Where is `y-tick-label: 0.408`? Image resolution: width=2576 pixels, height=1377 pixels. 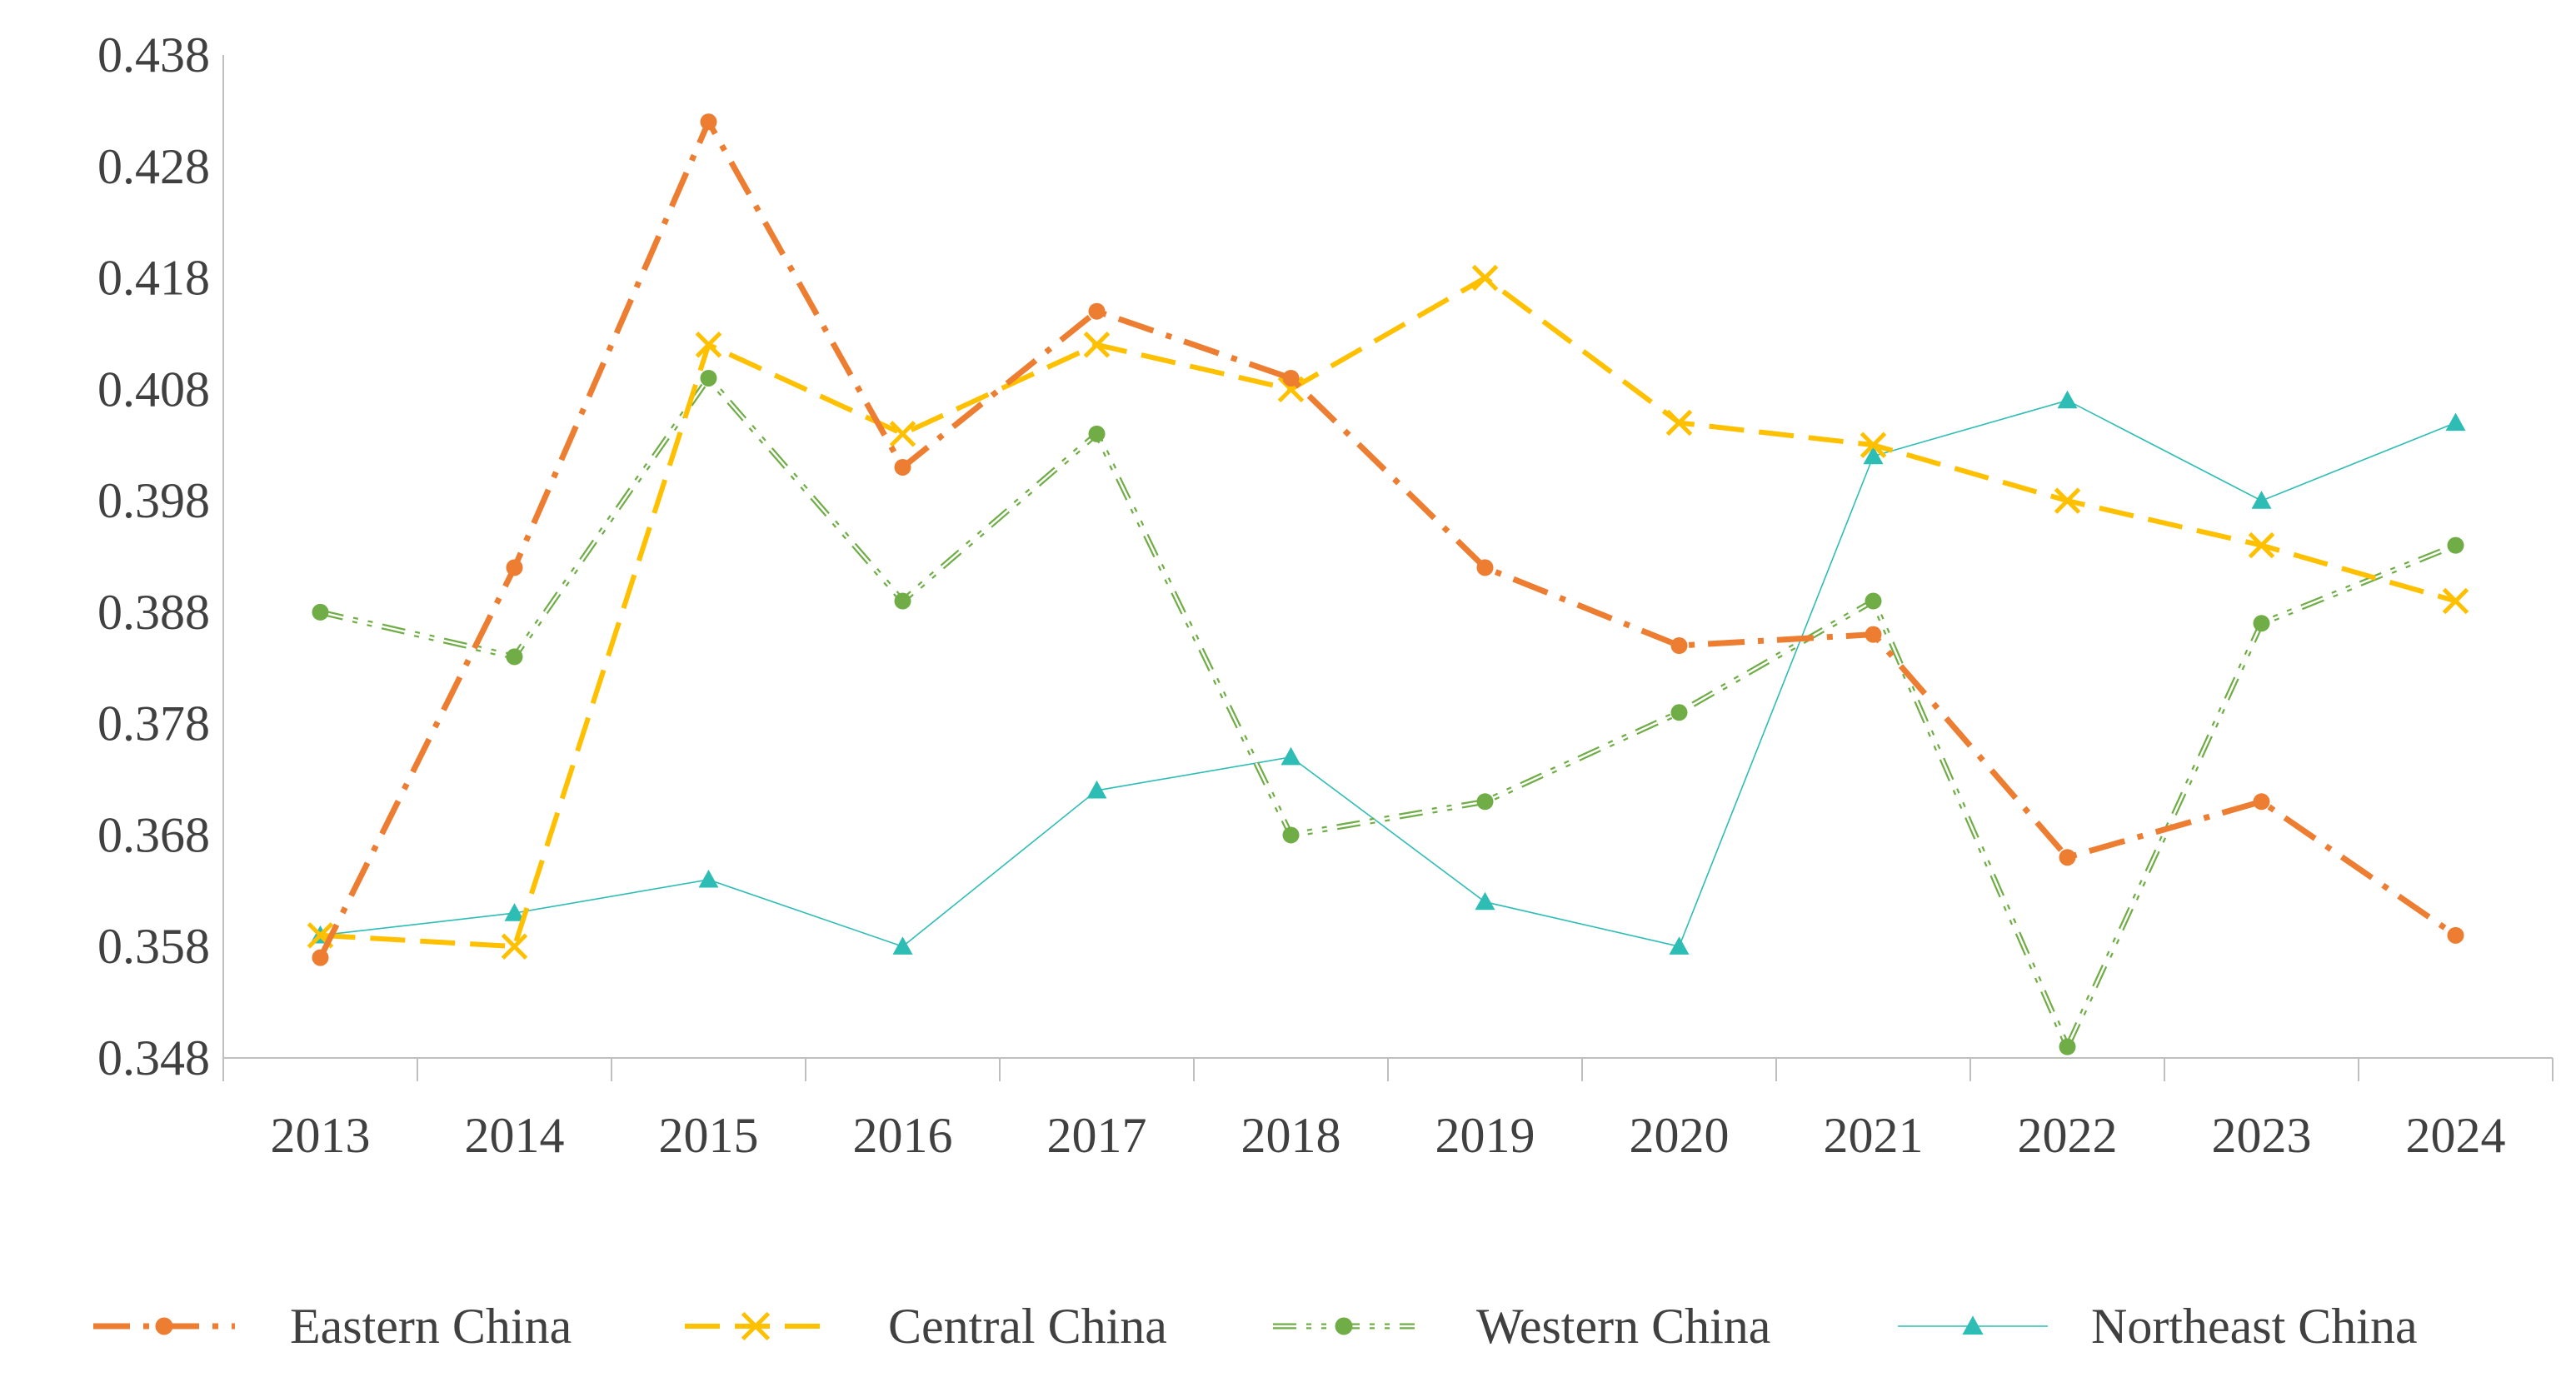 y-tick-label: 0.408 is located at coordinates (153, 389).